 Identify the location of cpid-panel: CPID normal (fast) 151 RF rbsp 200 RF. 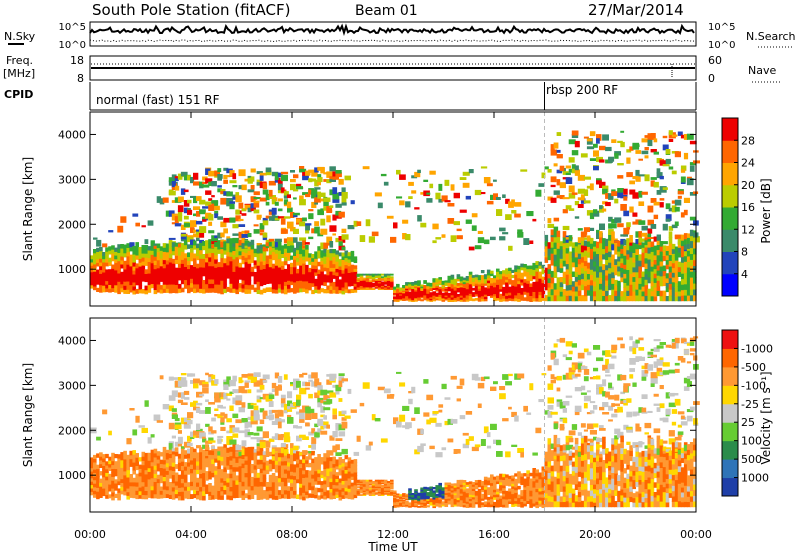
(350, 96).